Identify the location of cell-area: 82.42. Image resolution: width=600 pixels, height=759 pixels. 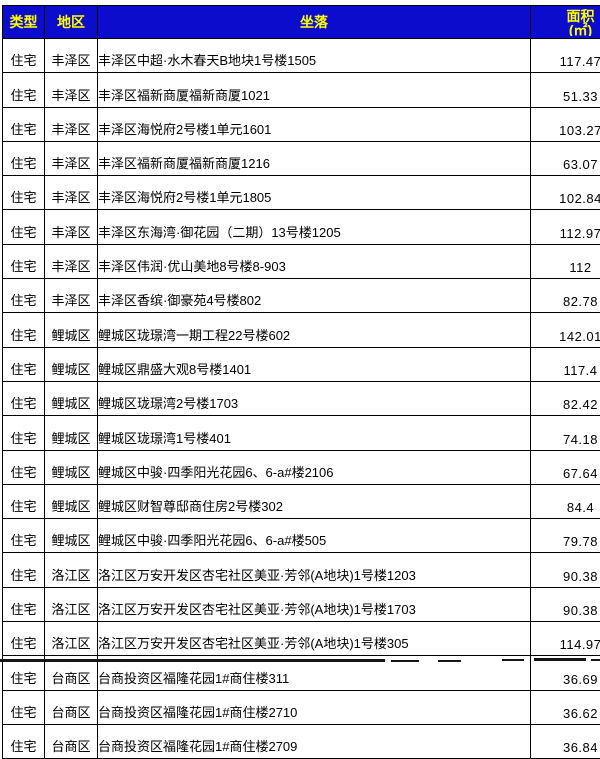
(565, 398).